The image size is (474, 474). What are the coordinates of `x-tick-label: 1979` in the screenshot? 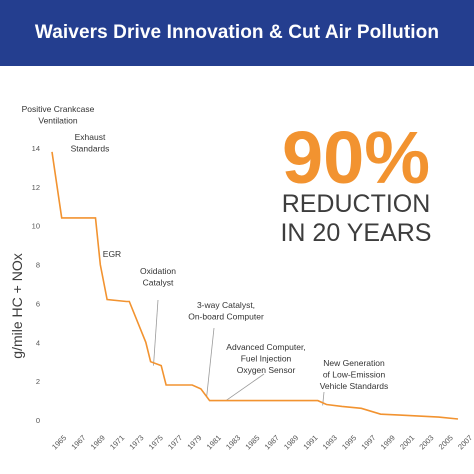 It's located at (194, 442).